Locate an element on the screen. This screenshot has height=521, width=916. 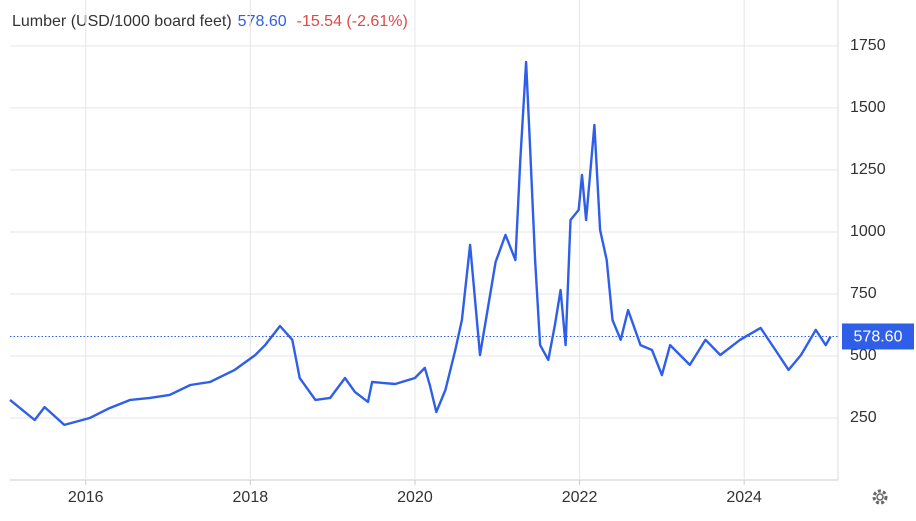
last-value-box is located at coordinates (878, 336).